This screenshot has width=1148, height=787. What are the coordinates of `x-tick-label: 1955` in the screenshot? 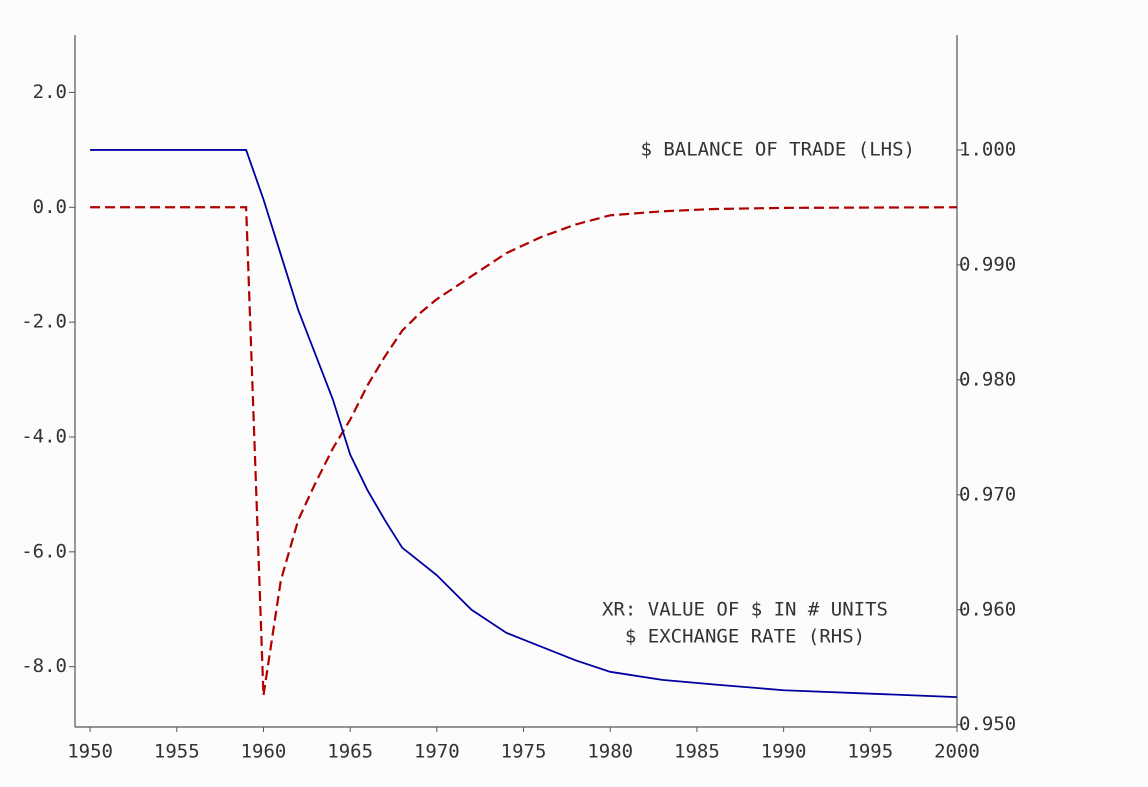 It's located at (177, 752).